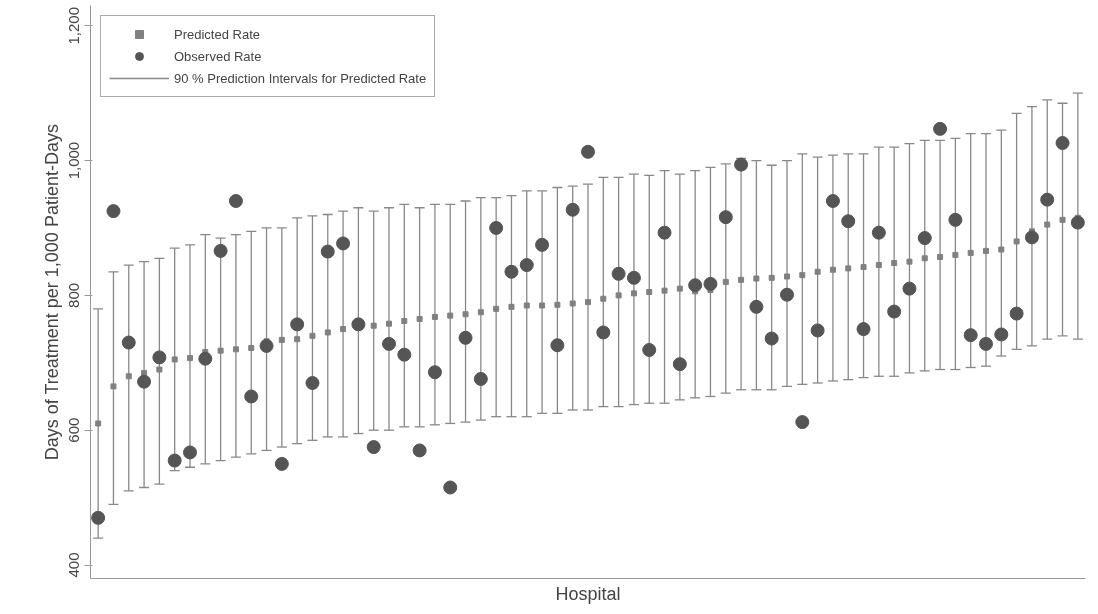  Describe the element at coordinates (74, 565) in the screenshot. I see `y-tick-label: 400` at that location.